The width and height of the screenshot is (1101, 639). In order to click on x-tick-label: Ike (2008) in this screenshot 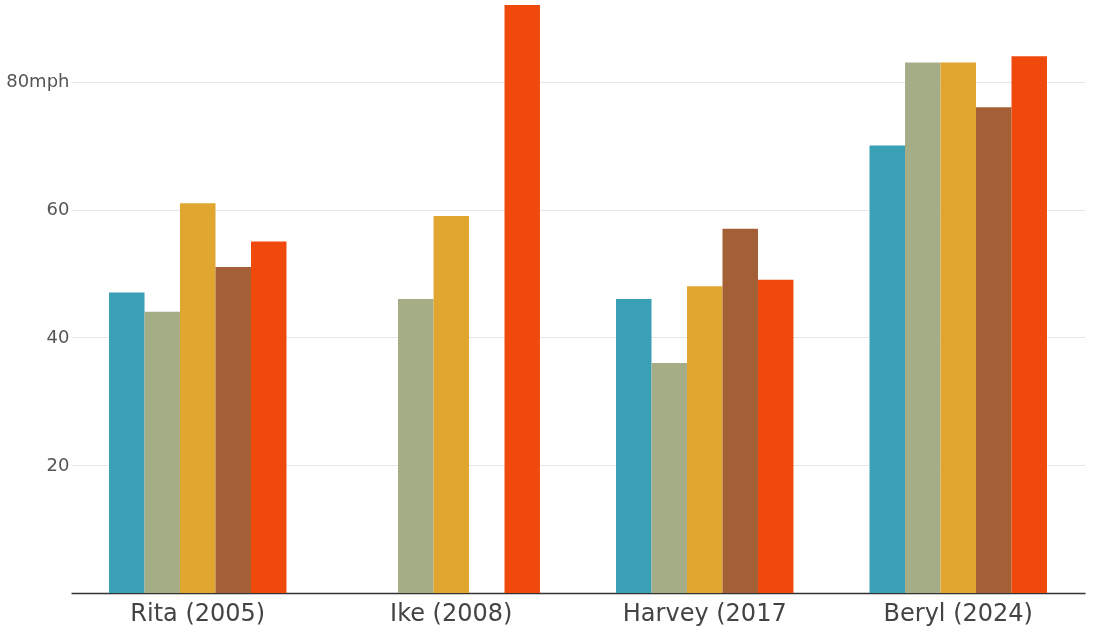, I will do `click(451, 612)`.